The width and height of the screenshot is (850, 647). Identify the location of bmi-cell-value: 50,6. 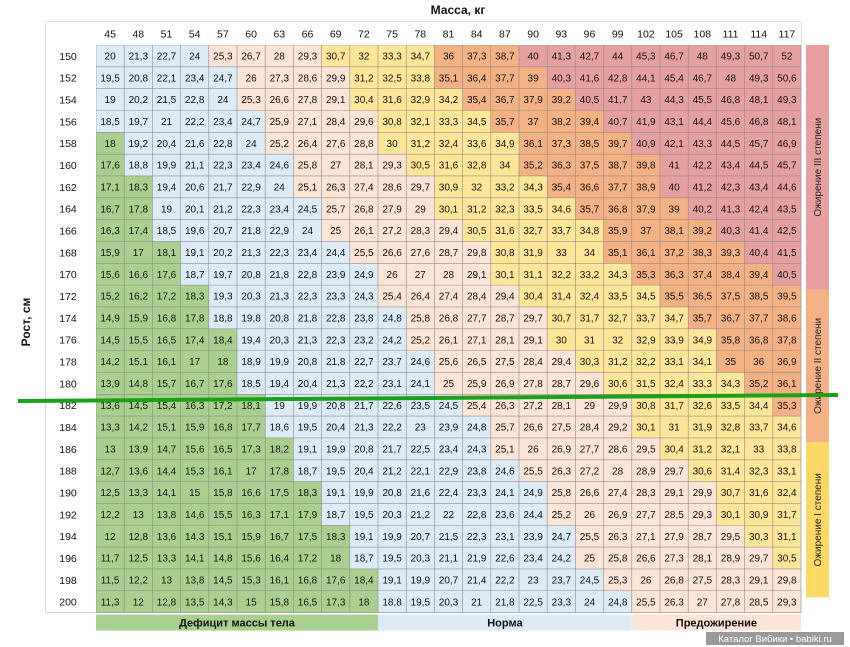
(787, 78).